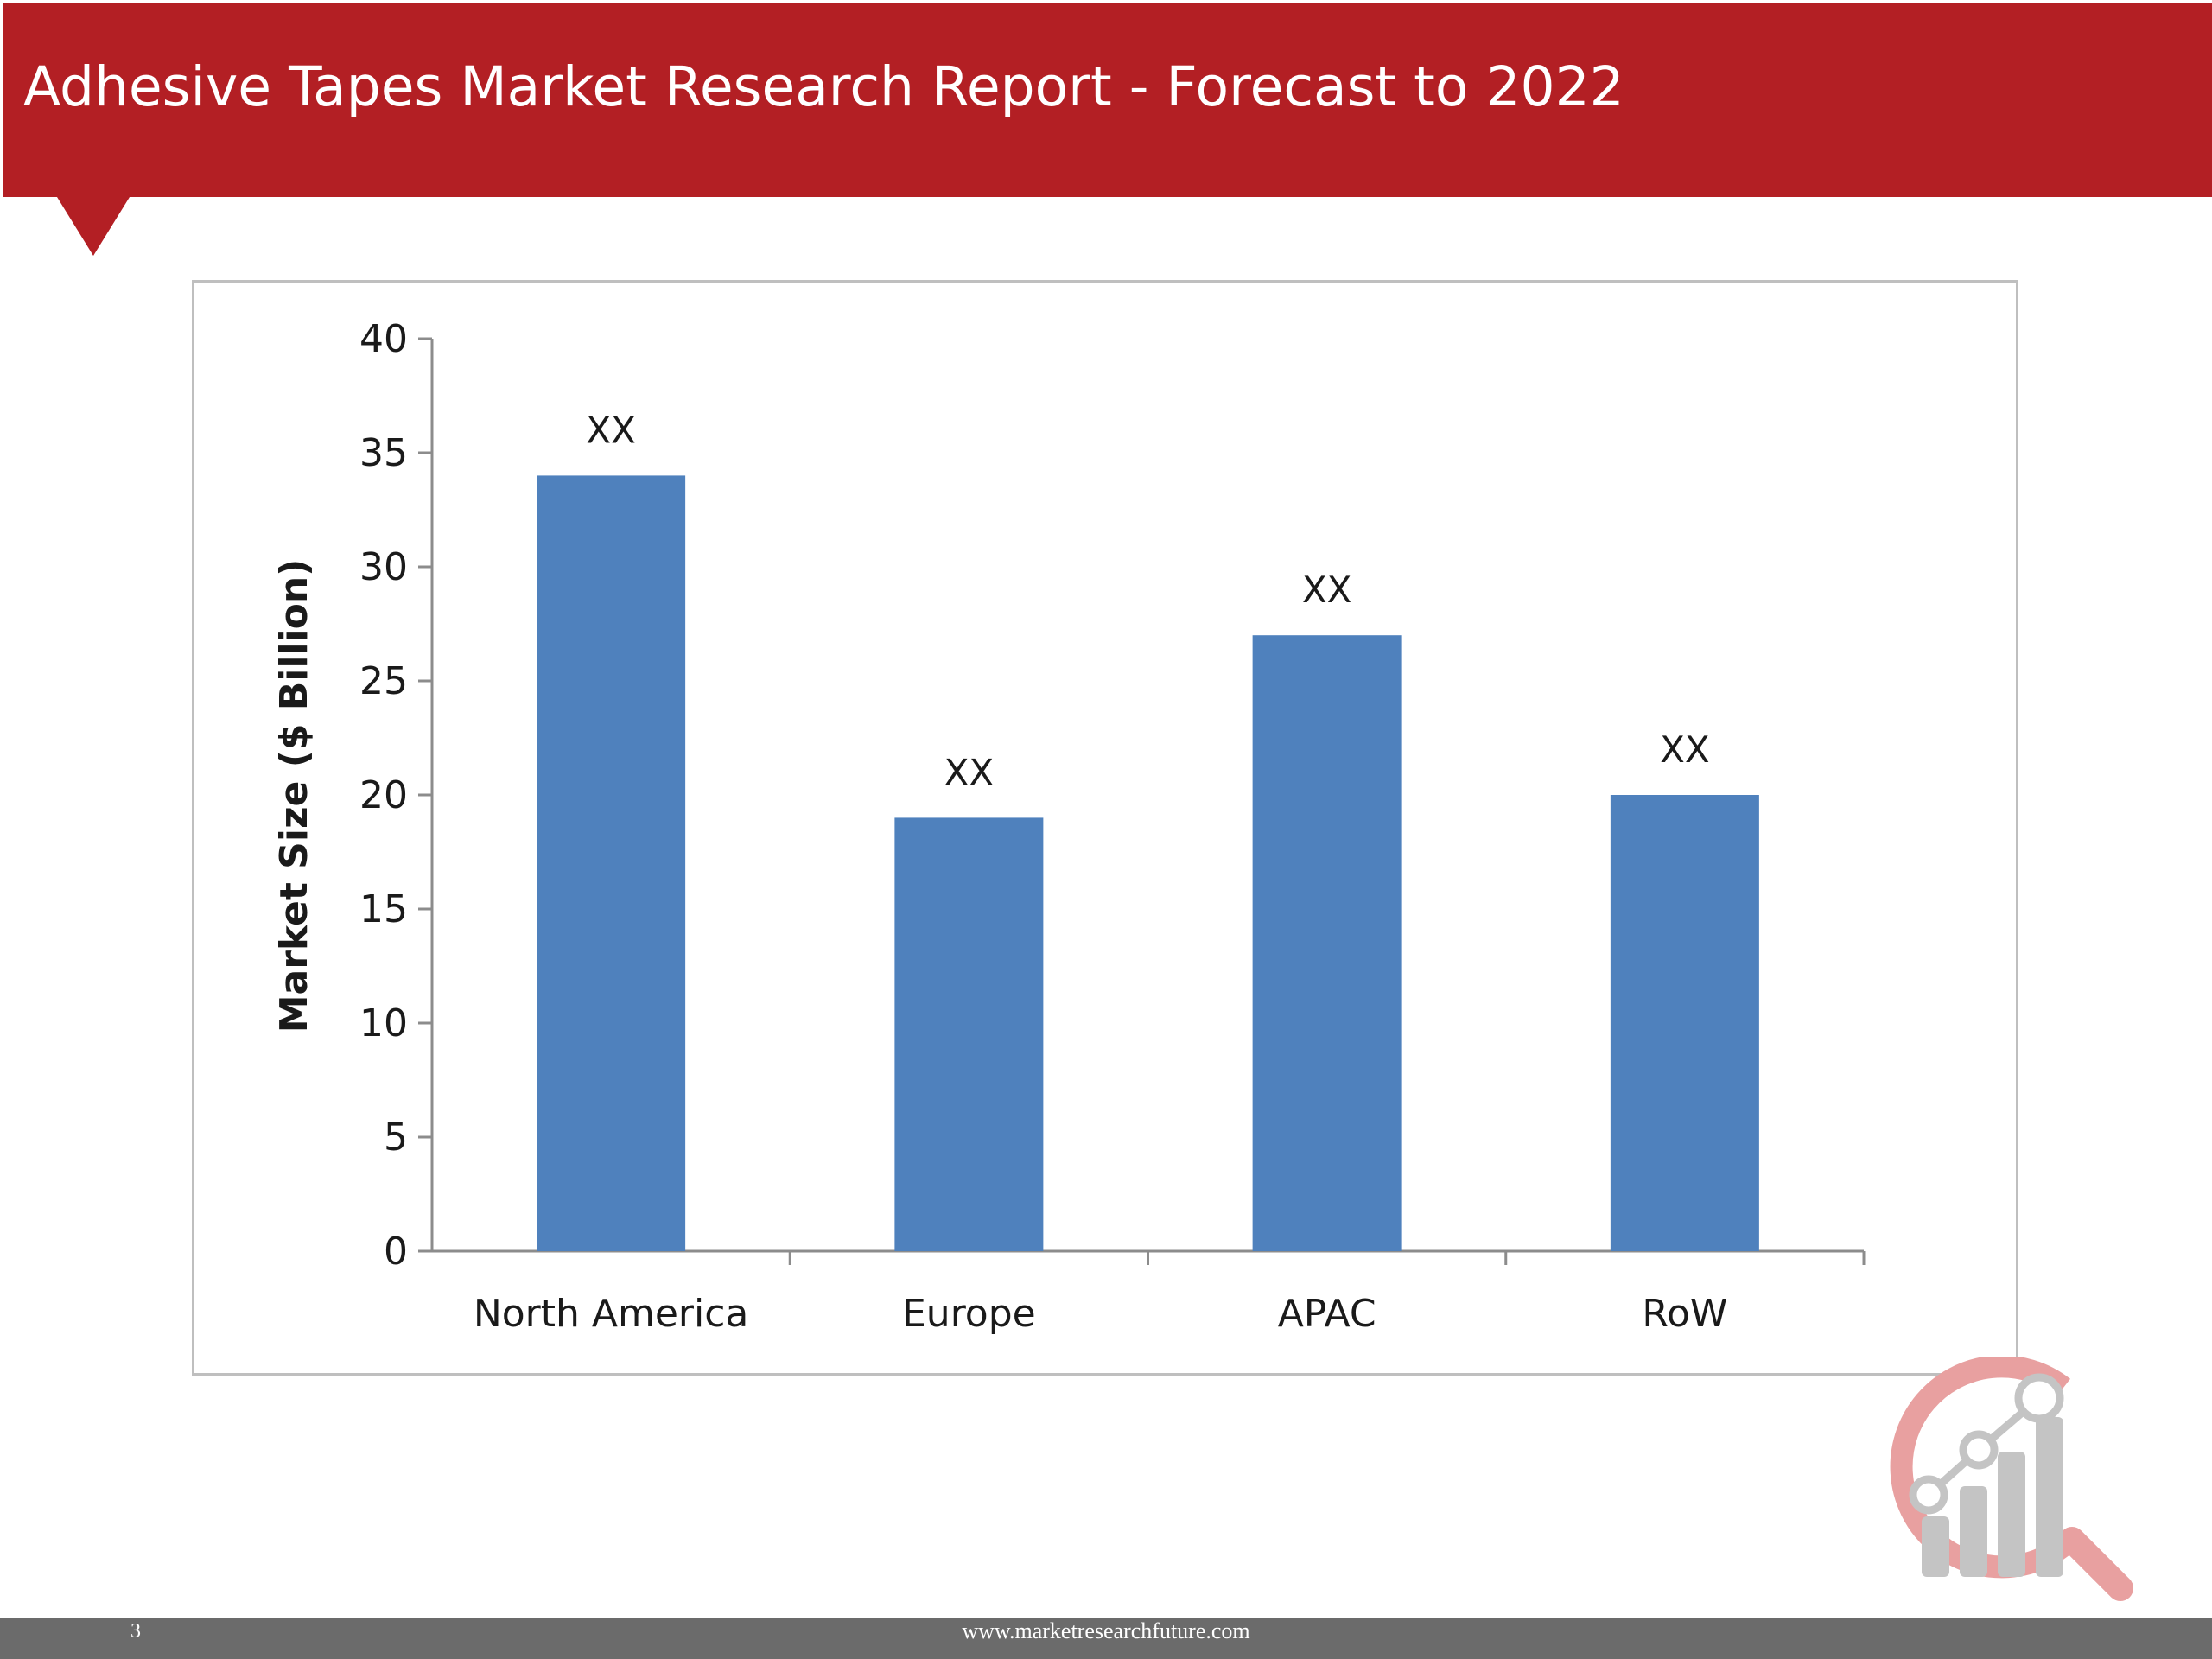 The width and height of the screenshot is (2212, 1659). What do you see at coordinates (1327, 943) in the screenshot?
I see `bar-apac` at bounding box center [1327, 943].